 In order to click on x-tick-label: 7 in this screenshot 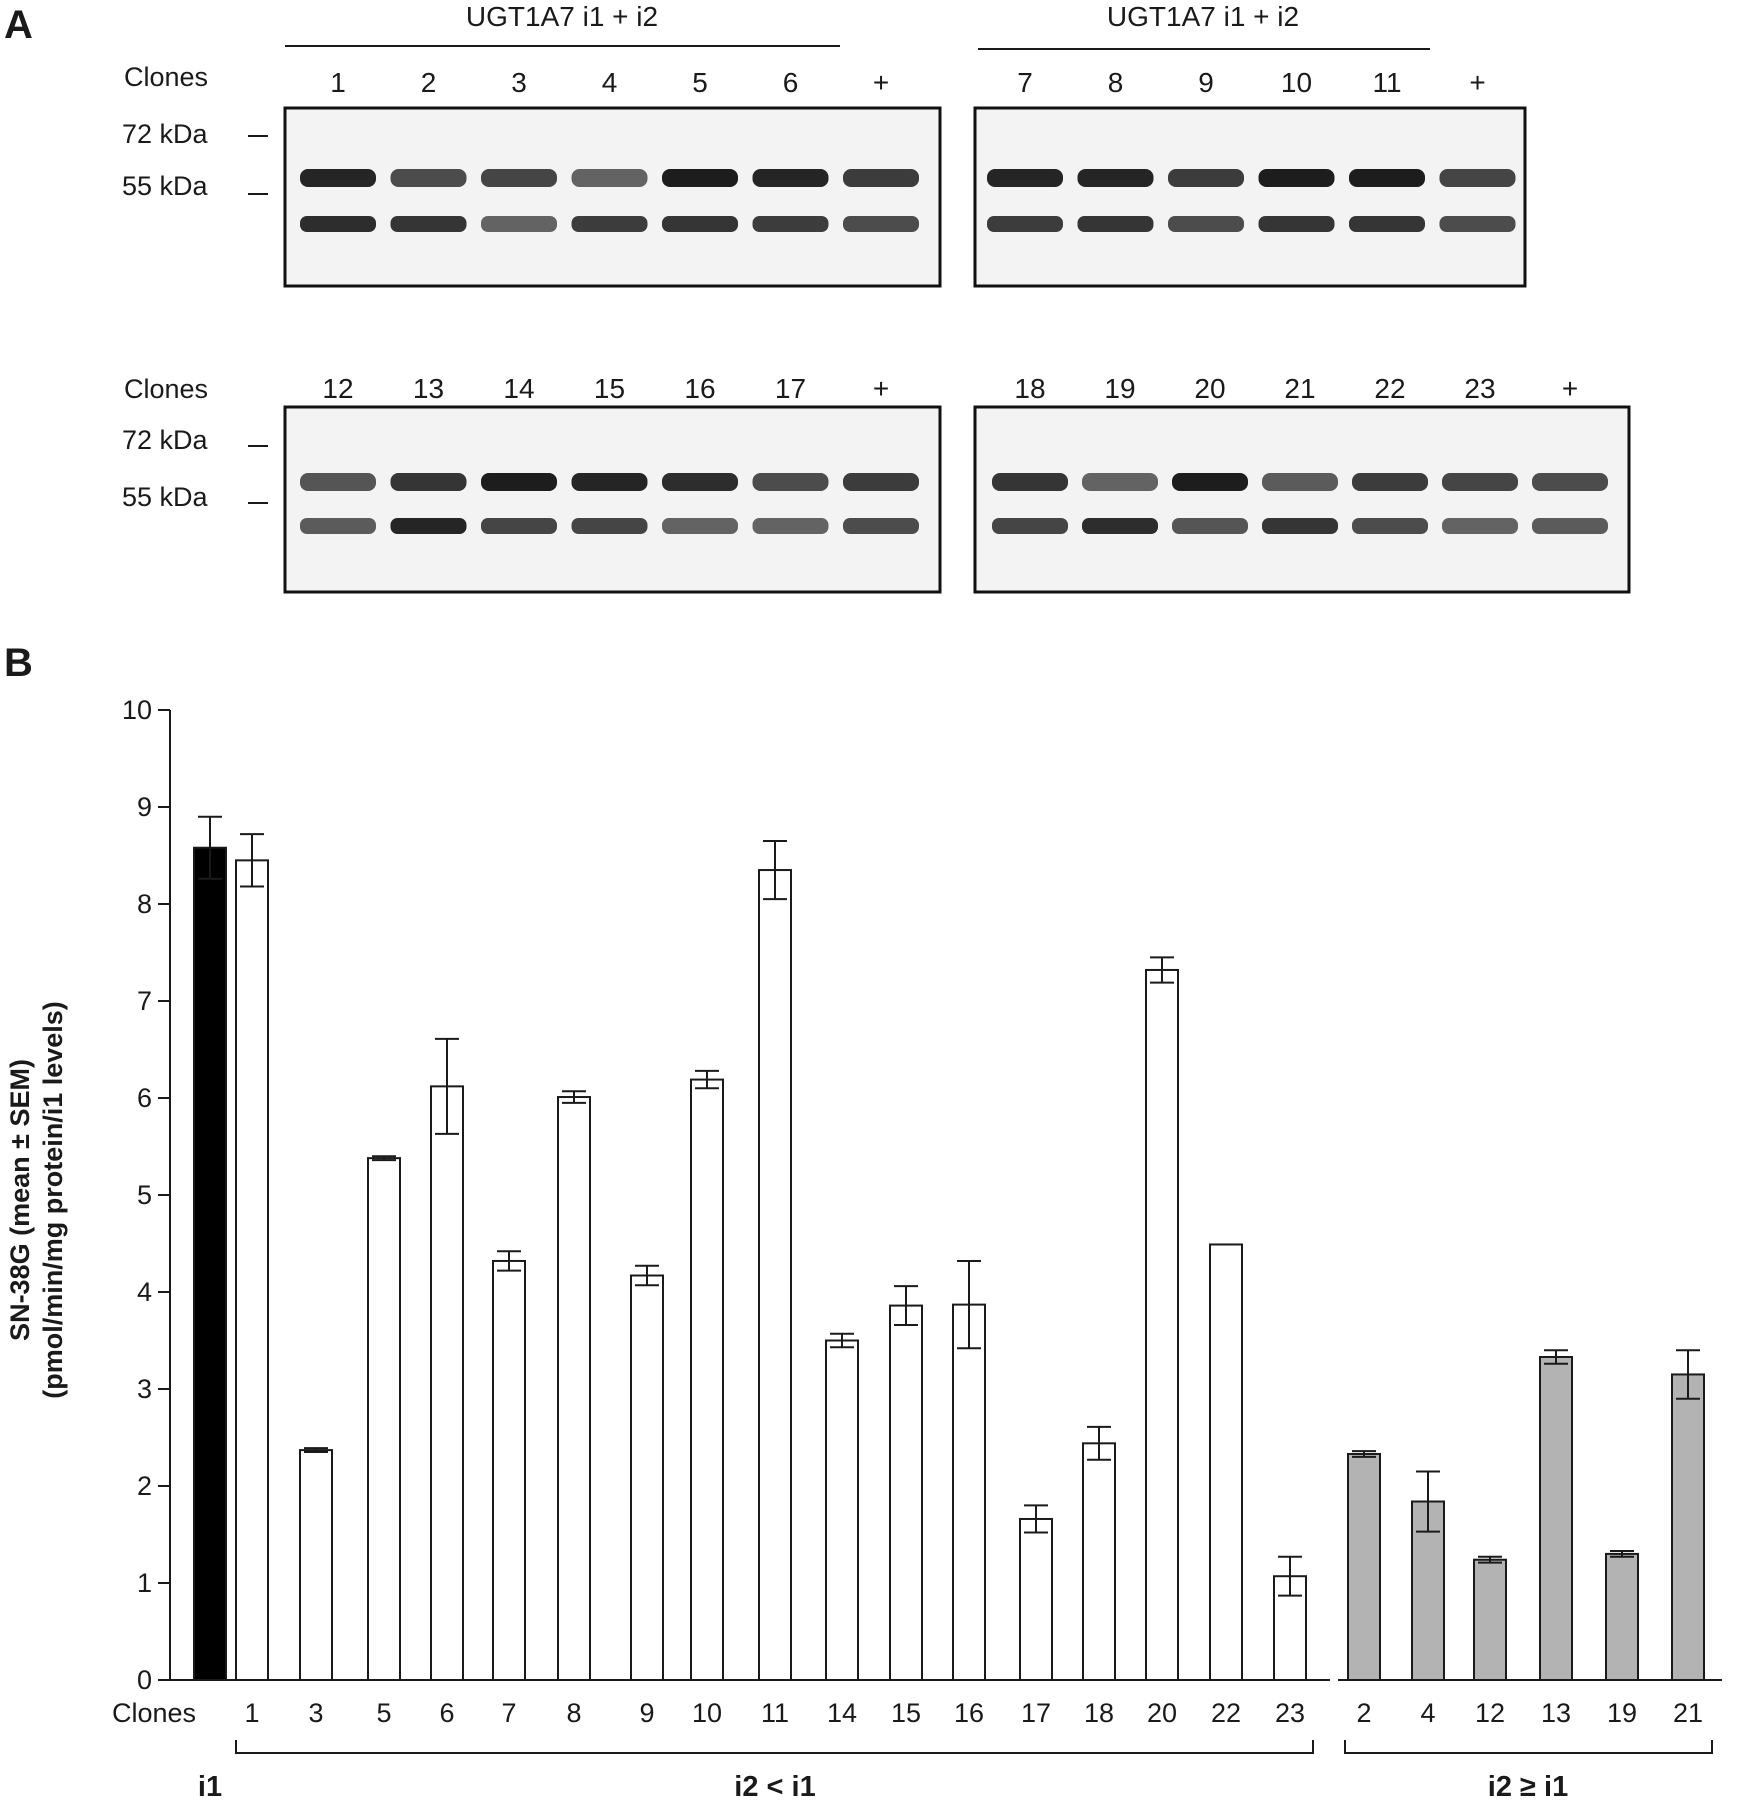, I will do `click(508, 1713)`.